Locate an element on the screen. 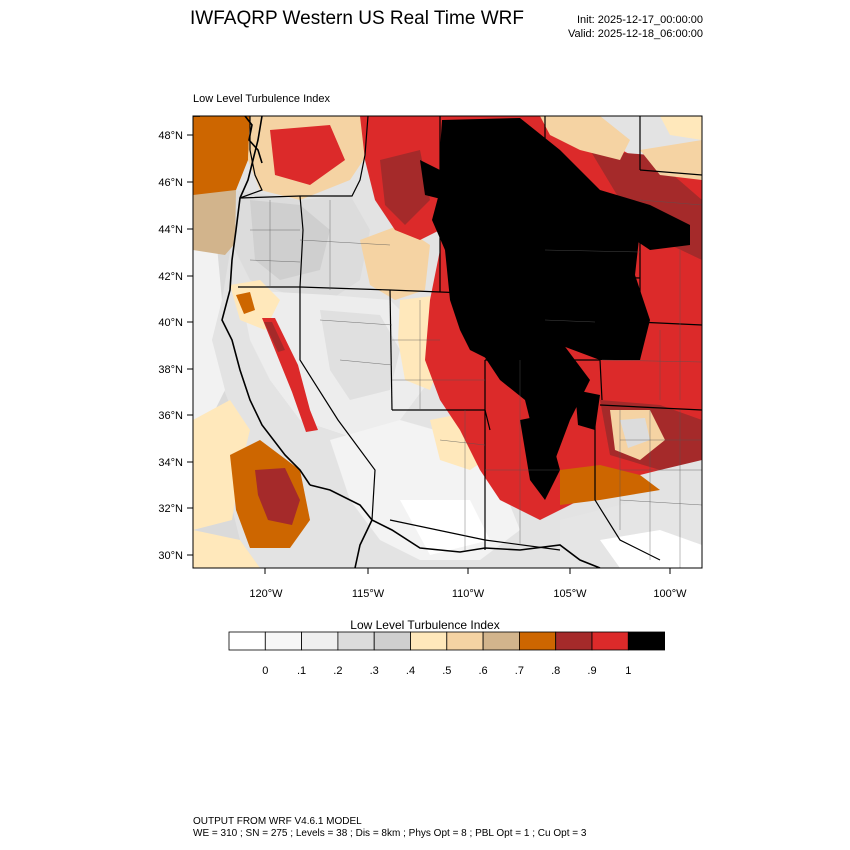  longitude-axis: 120°W 115°W 110°W 105°W 100°W is located at coordinates (468, 584).